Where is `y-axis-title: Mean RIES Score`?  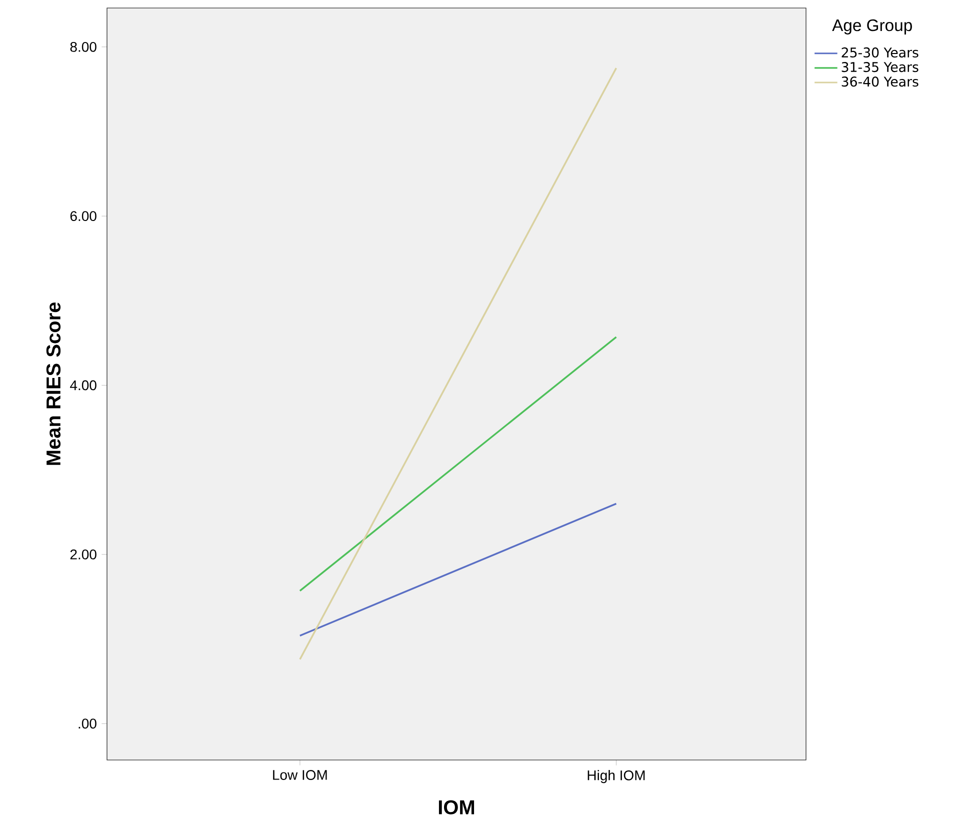 y-axis-title: Mean RIES Score is located at coordinates (53, 383).